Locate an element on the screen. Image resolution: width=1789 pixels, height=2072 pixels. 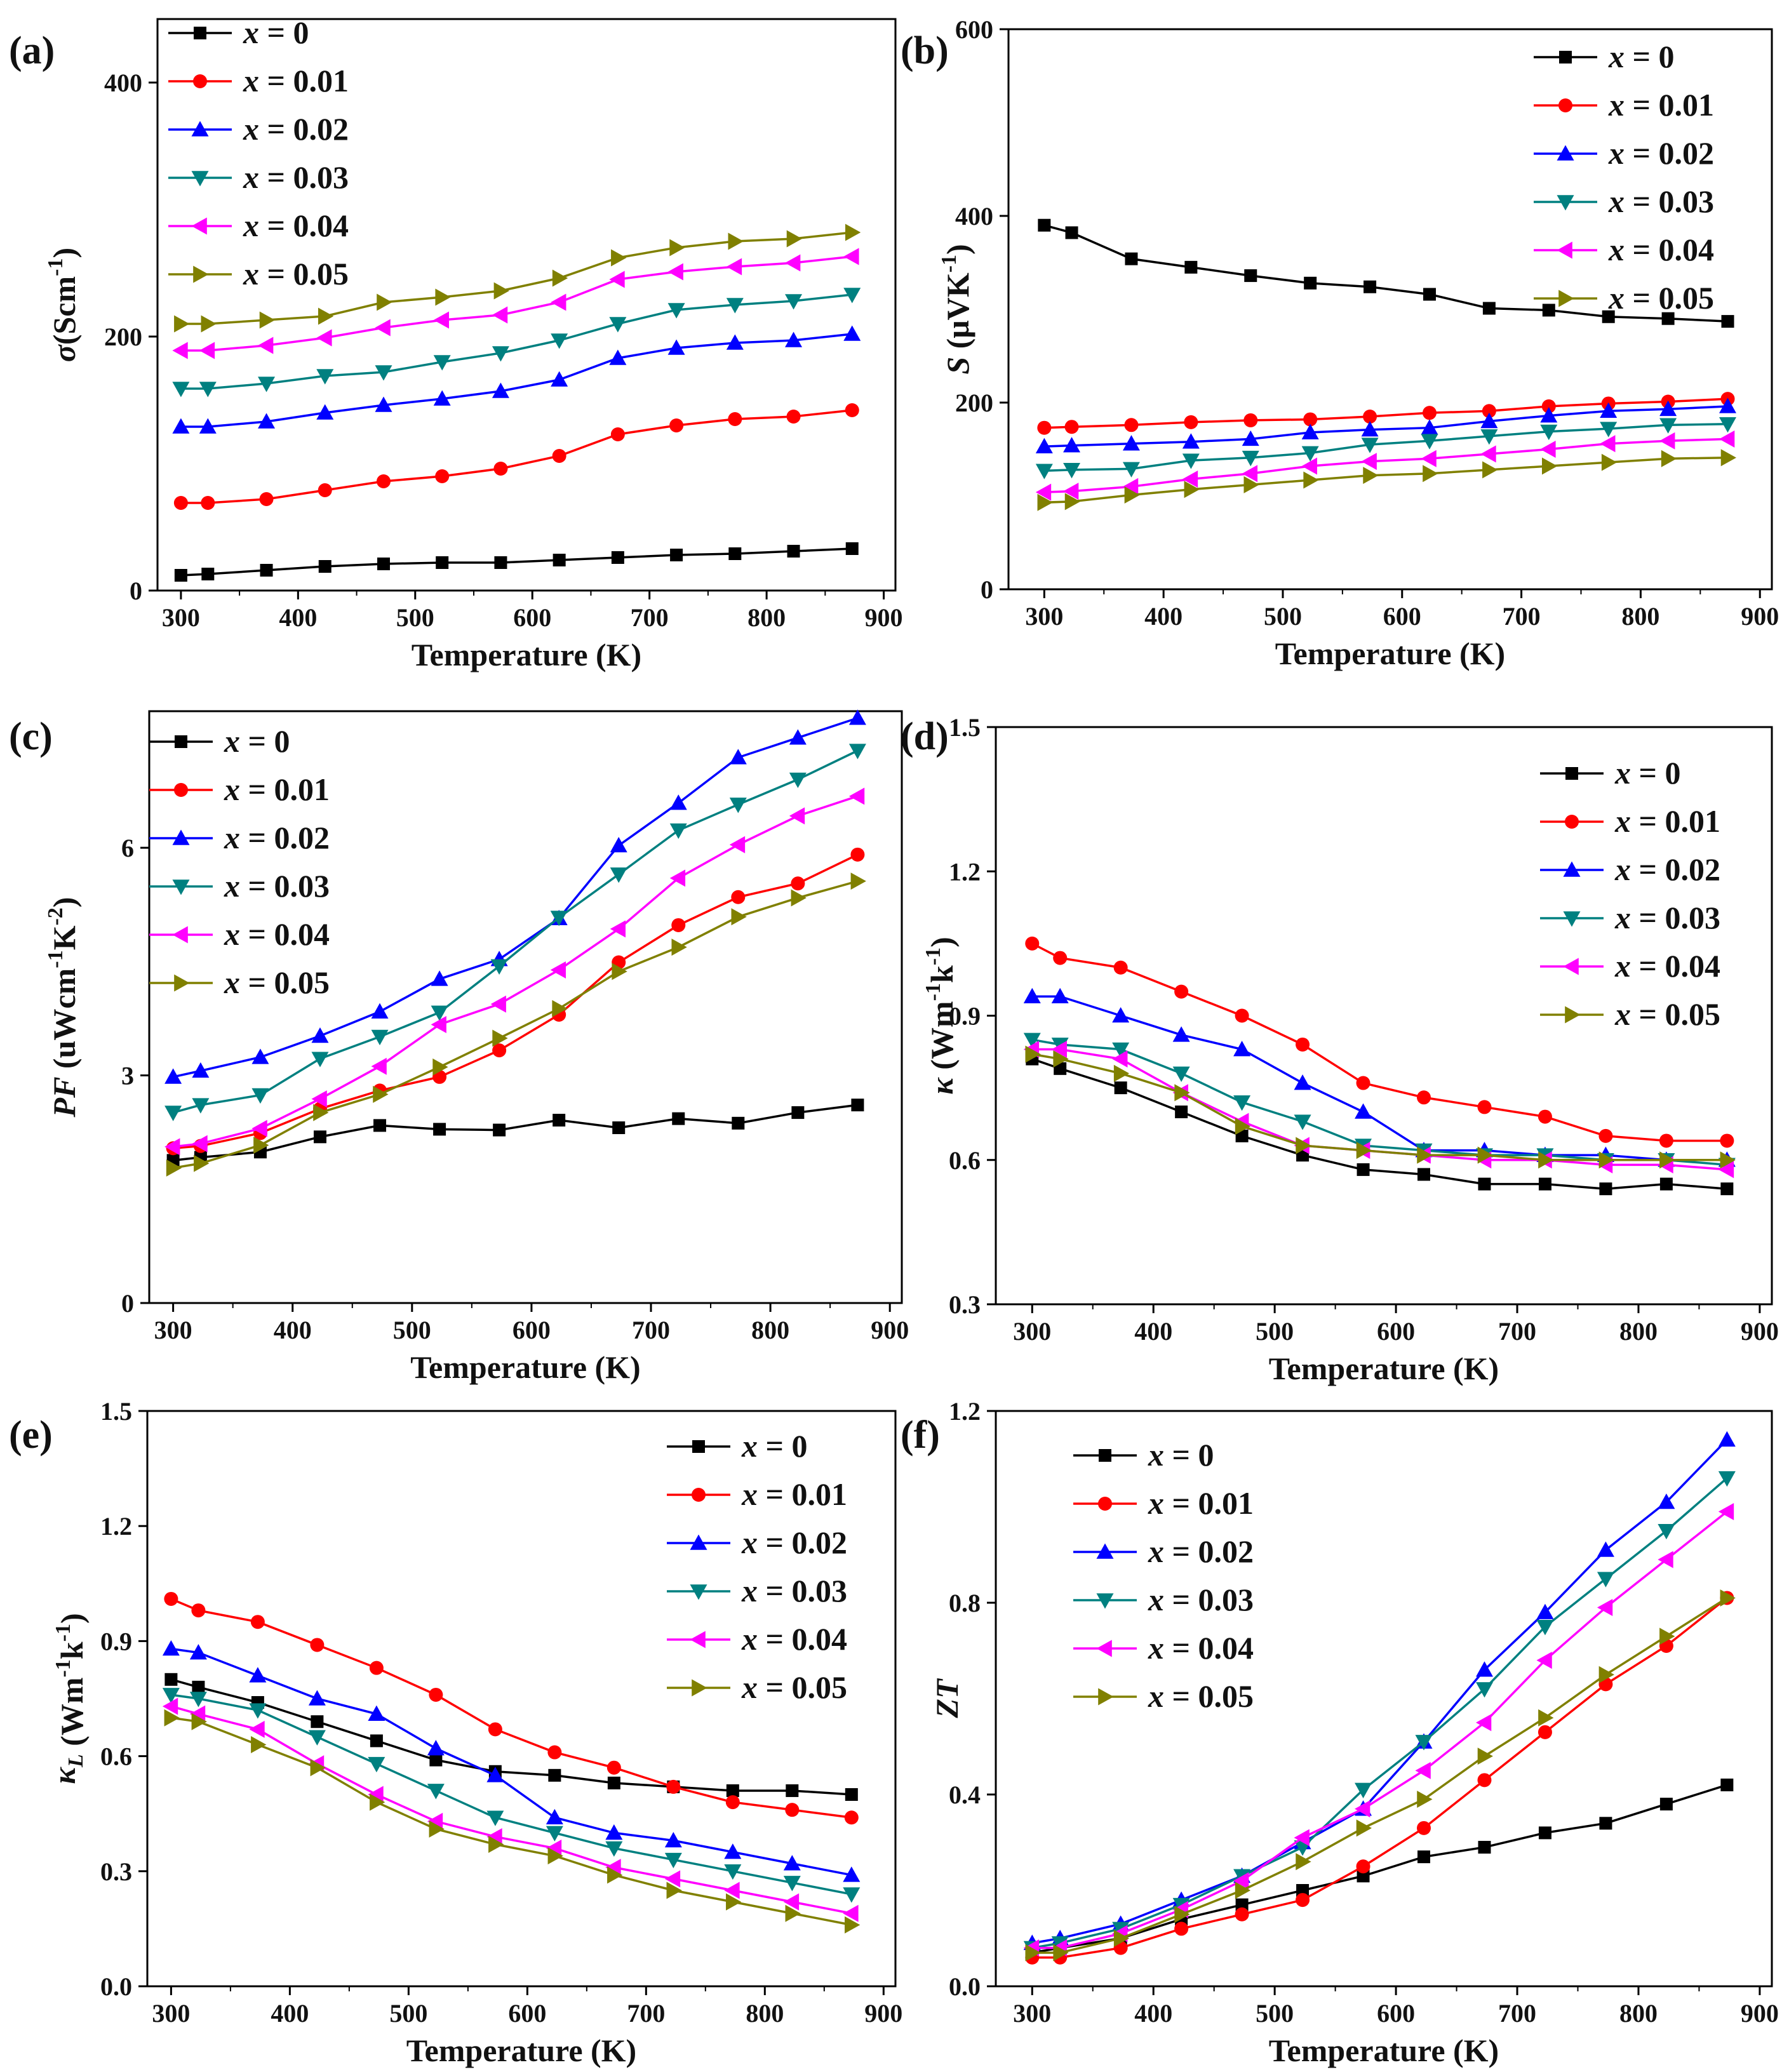
plot-frame is located at coordinates (521, 1699).